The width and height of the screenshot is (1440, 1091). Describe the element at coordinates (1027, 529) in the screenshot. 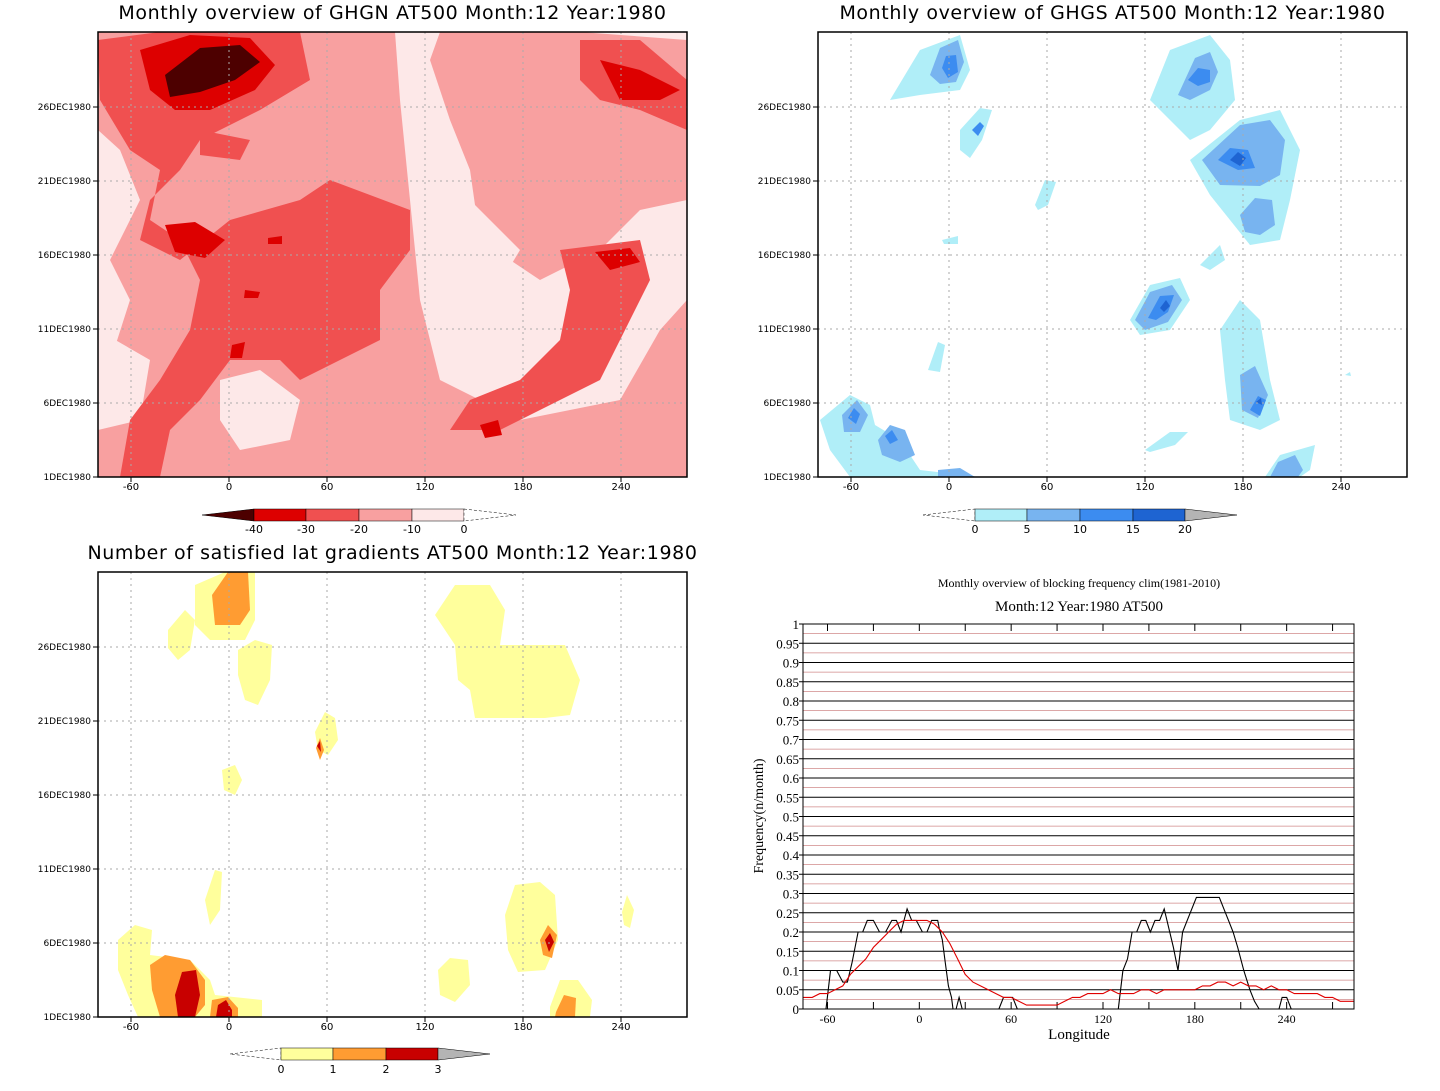

I see `ghgs-cbar-label: 5` at that location.